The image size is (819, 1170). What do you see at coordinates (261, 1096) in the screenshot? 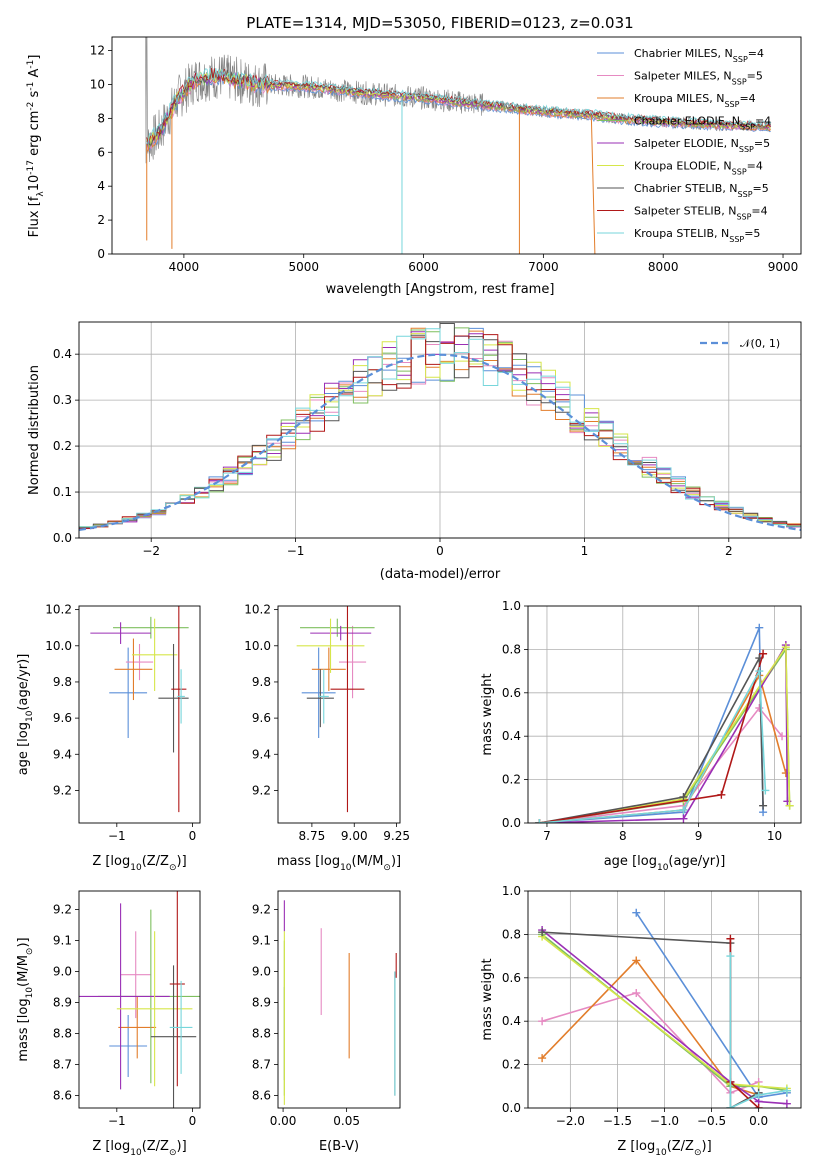
I see `y-tick-label: 8.6` at bounding box center [261, 1096].